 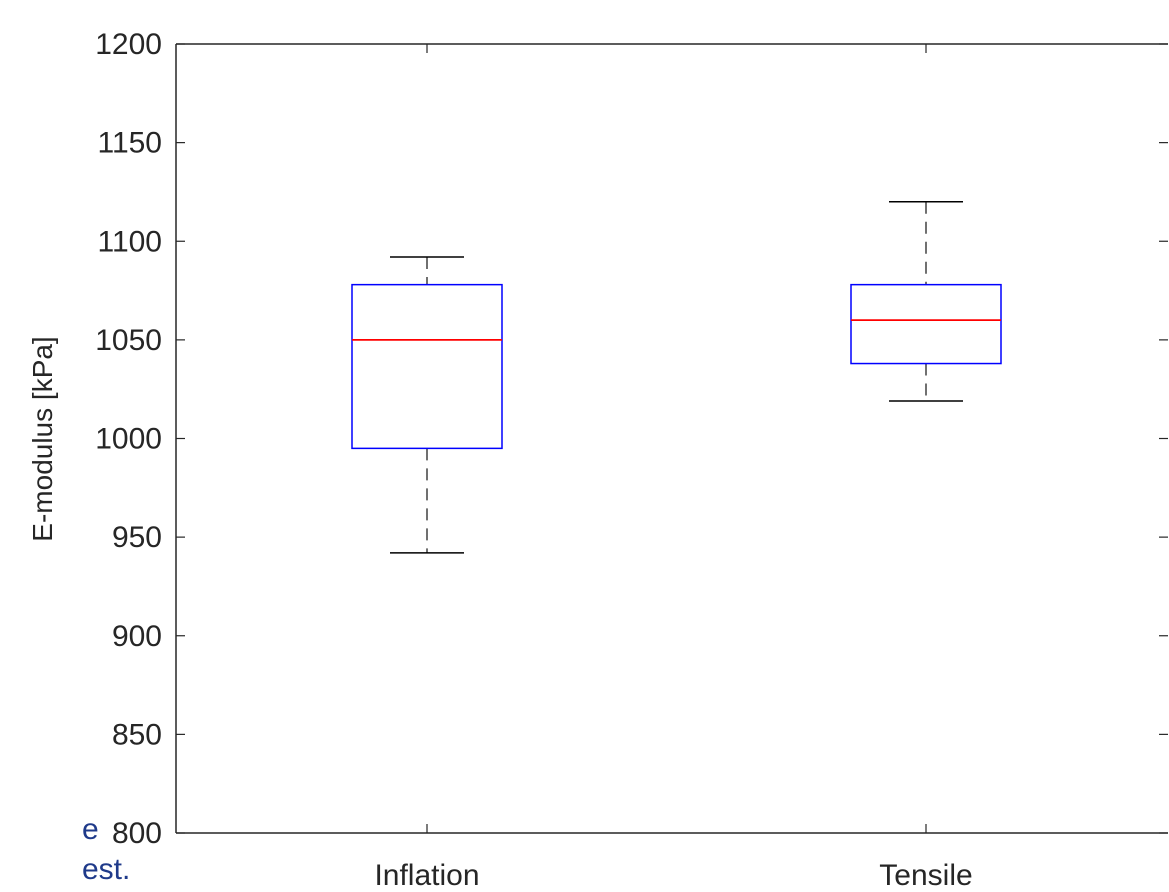 I want to click on y-tick-label: 950, so click(x=137, y=537).